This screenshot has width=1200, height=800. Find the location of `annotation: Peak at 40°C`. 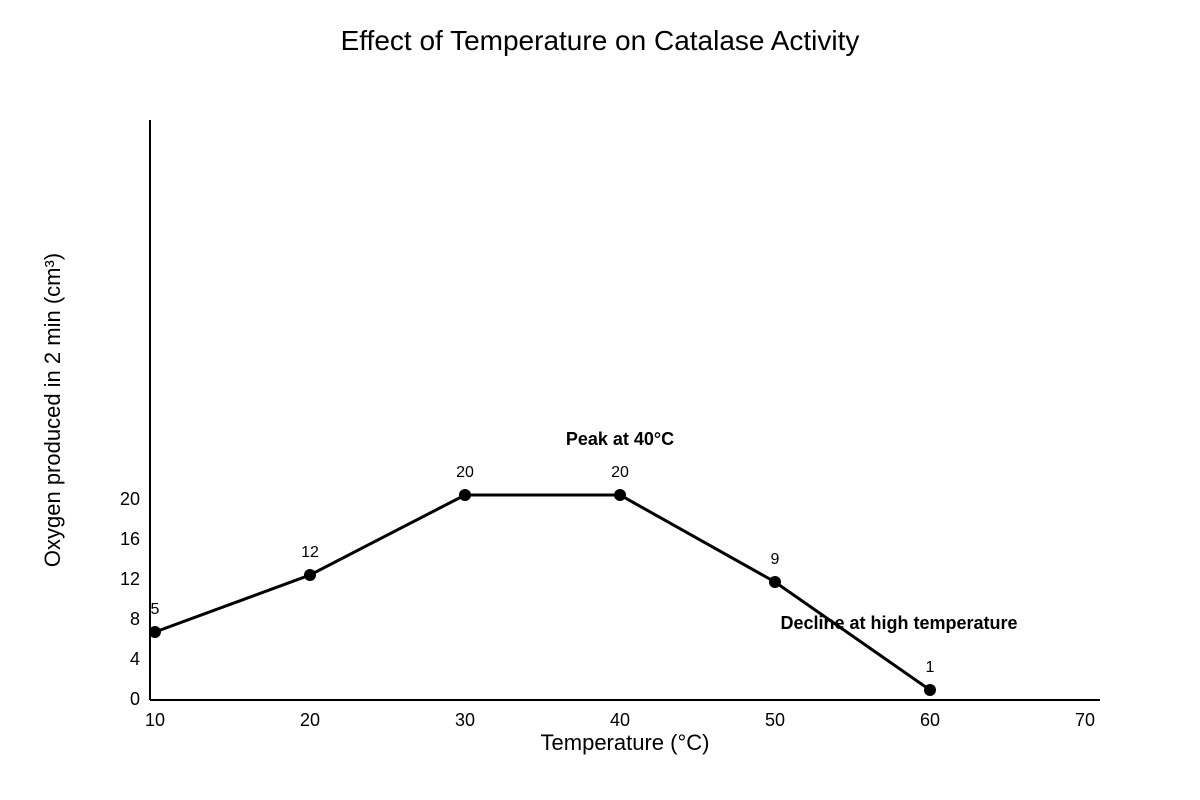

annotation: Peak at 40°C is located at coordinates (620, 439).